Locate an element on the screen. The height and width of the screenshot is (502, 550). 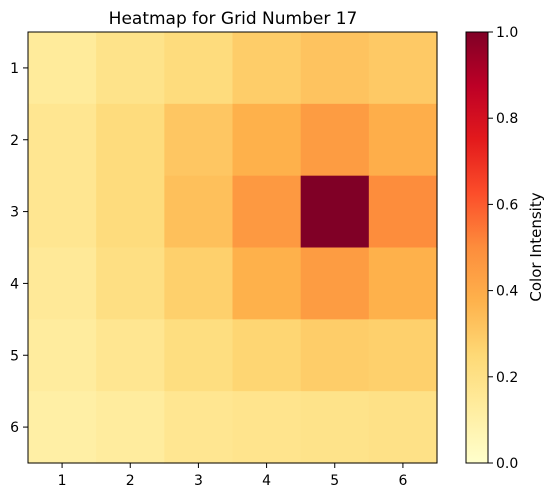
y-tick-label: 1 is located at coordinates (14, 69).